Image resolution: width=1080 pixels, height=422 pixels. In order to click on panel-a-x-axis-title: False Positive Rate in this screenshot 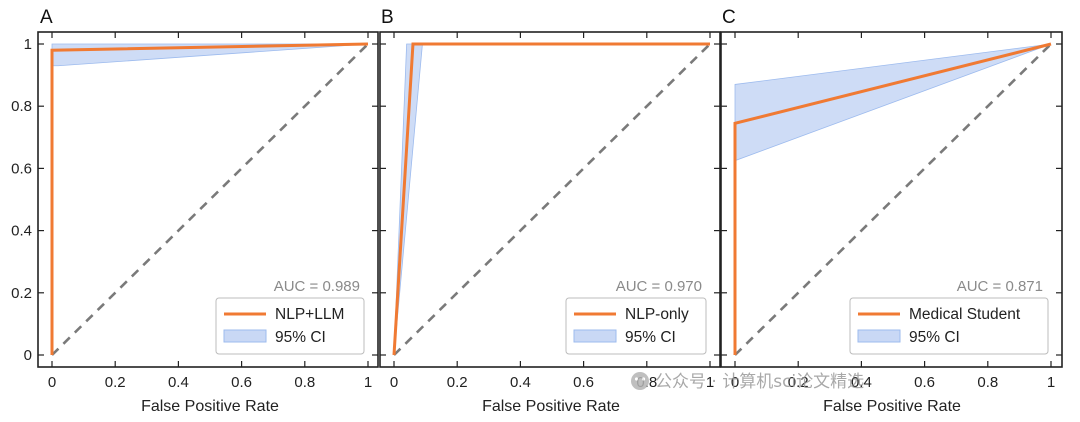, I will do `click(210, 406)`.